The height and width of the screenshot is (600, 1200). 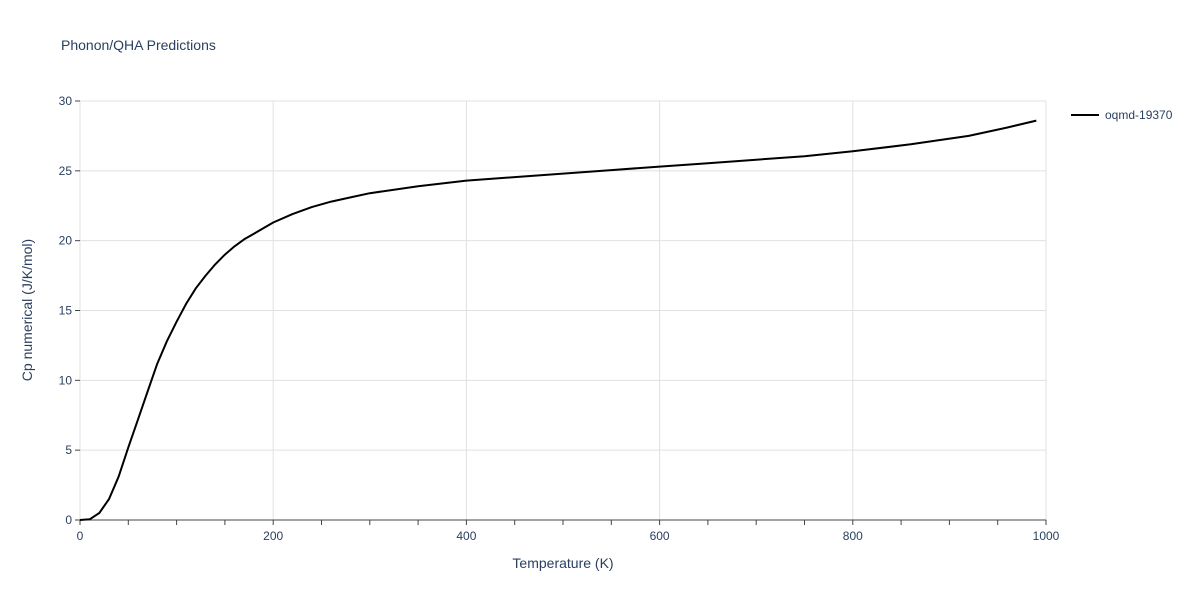 What do you see at coordinates (273, 536) in the screenshot?
I see `x-tick-label: 200` at bounding box center [273, 536].